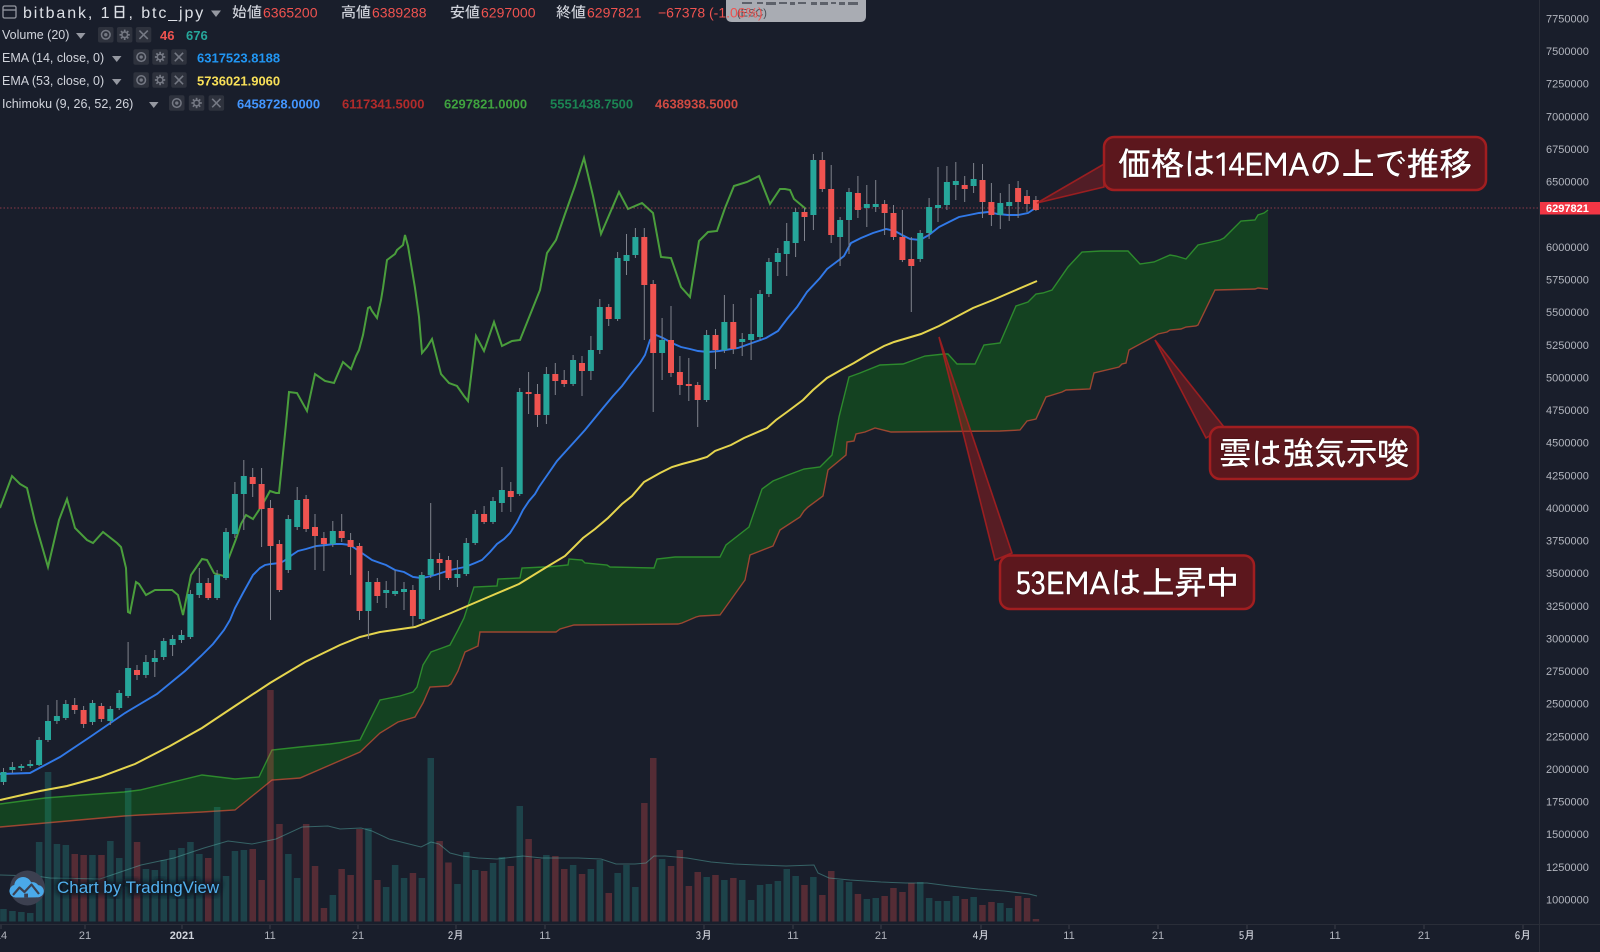  I want to click on svg-text: 1250000, so click(1567, 868).